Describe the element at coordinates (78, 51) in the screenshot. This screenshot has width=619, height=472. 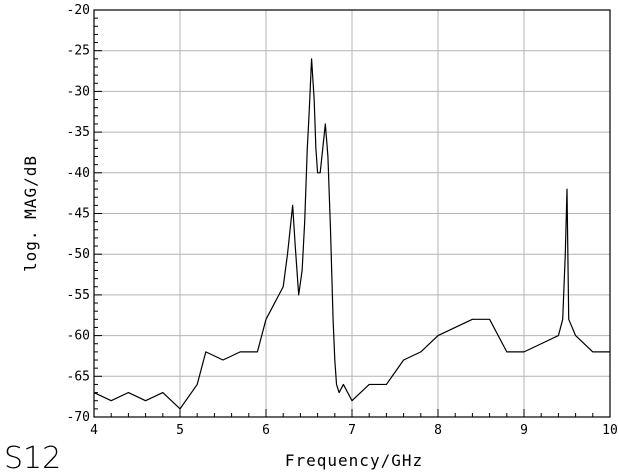
I see `y-tick-label: -25` at that location.